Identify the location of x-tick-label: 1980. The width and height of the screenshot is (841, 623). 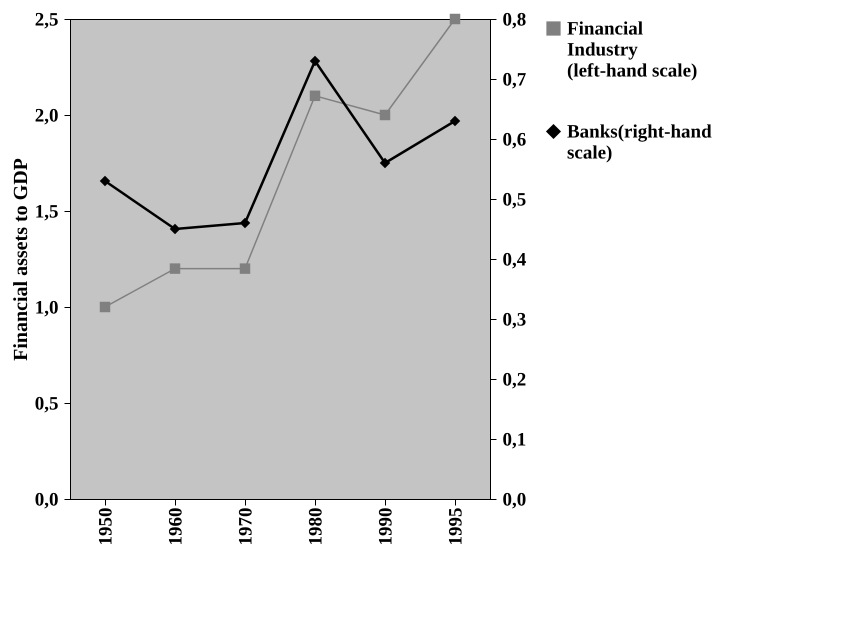
(316, 527).